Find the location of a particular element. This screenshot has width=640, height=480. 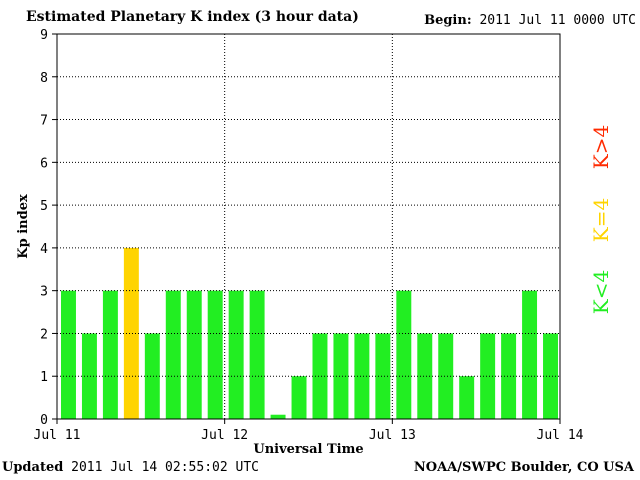

x-tick-label: Jul 14 is located at coordinates (560, 435).